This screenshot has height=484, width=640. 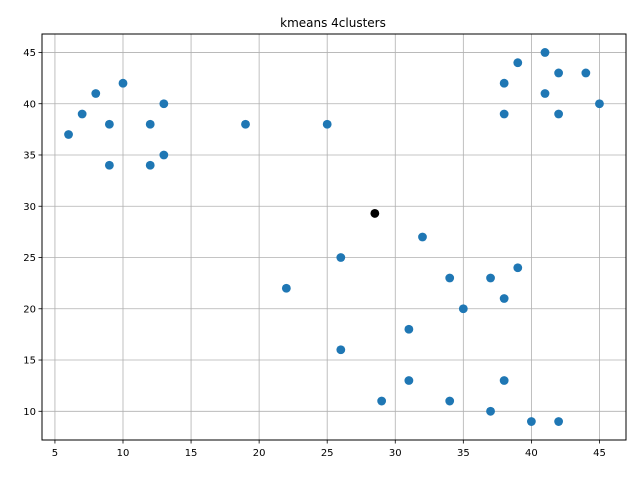 What do you see at coordinates (463, 453) in the screenshot?
I see `x-tick-label: 35` at bounding box center [463, 453].